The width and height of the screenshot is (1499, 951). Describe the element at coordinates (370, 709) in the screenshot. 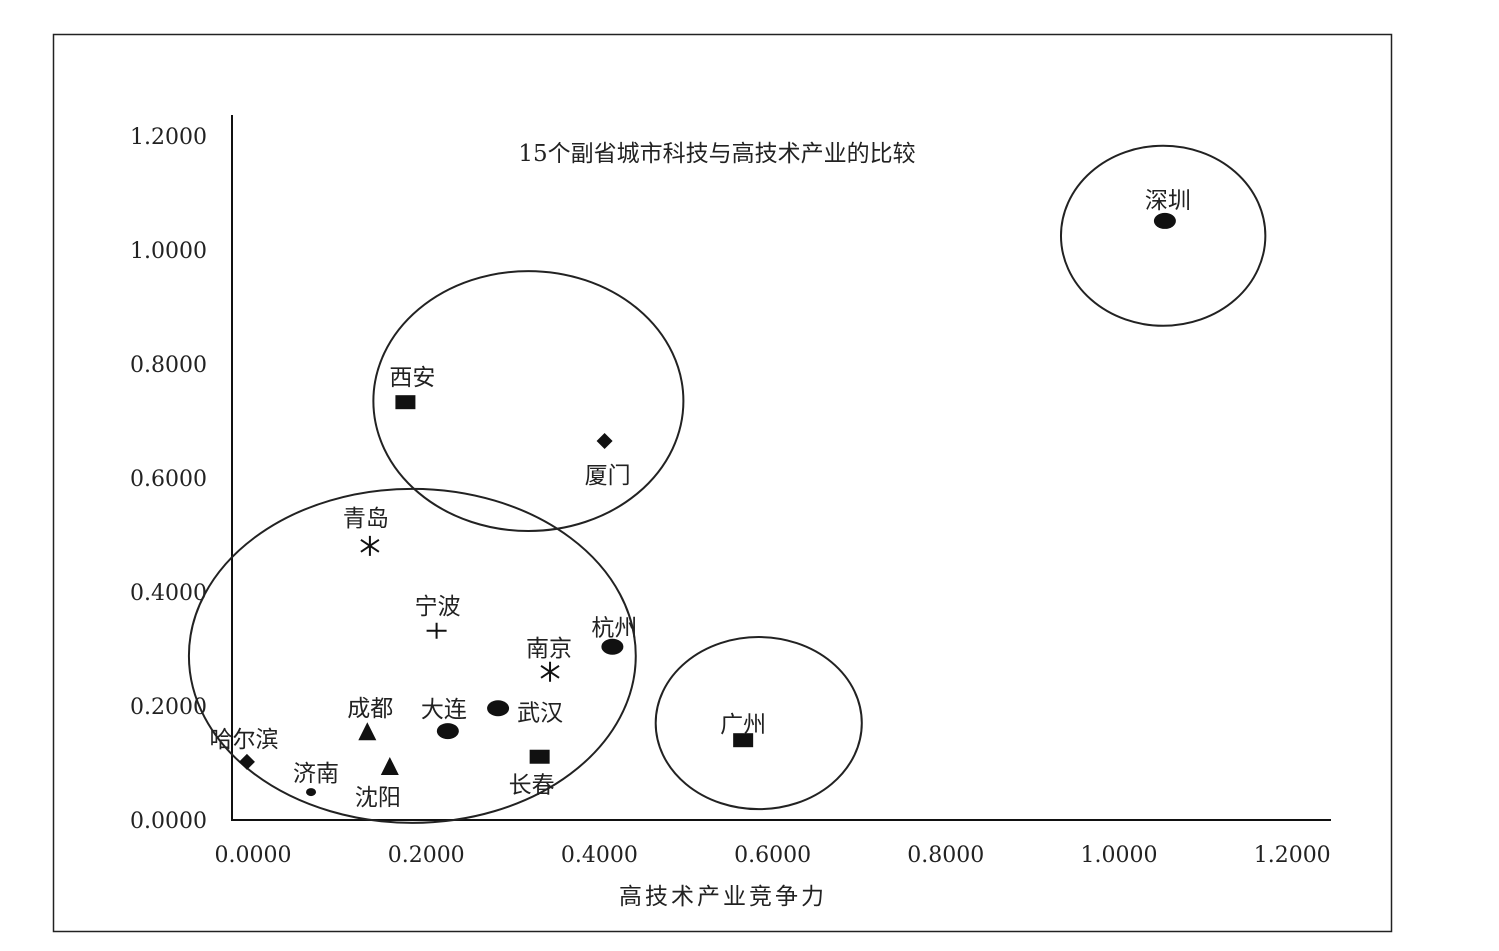

I see `point-label: 成都` at that location.